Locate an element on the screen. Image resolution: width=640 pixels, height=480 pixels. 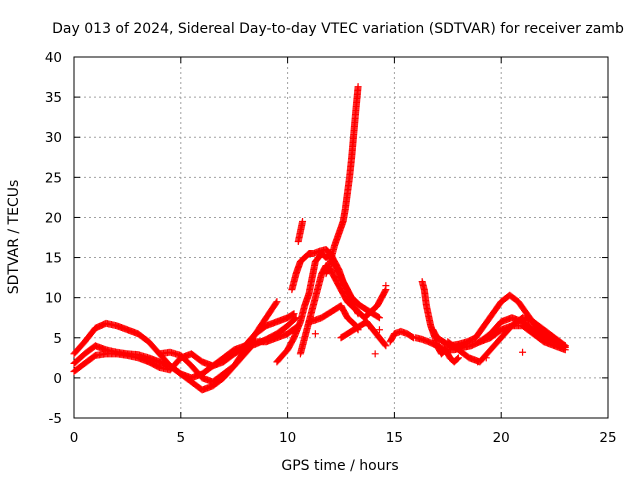
x-tick-label: 25 is located at coordinates (607, 438).